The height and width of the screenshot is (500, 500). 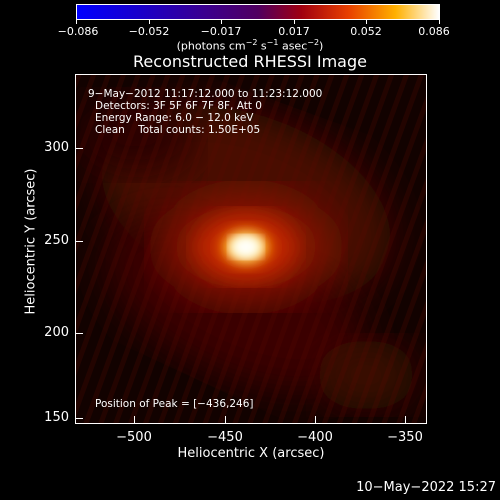 What do you see at coordinates (225, 437) in the screenshot?
I see `x-tick-label: −450` at bounding box center [225, 437].